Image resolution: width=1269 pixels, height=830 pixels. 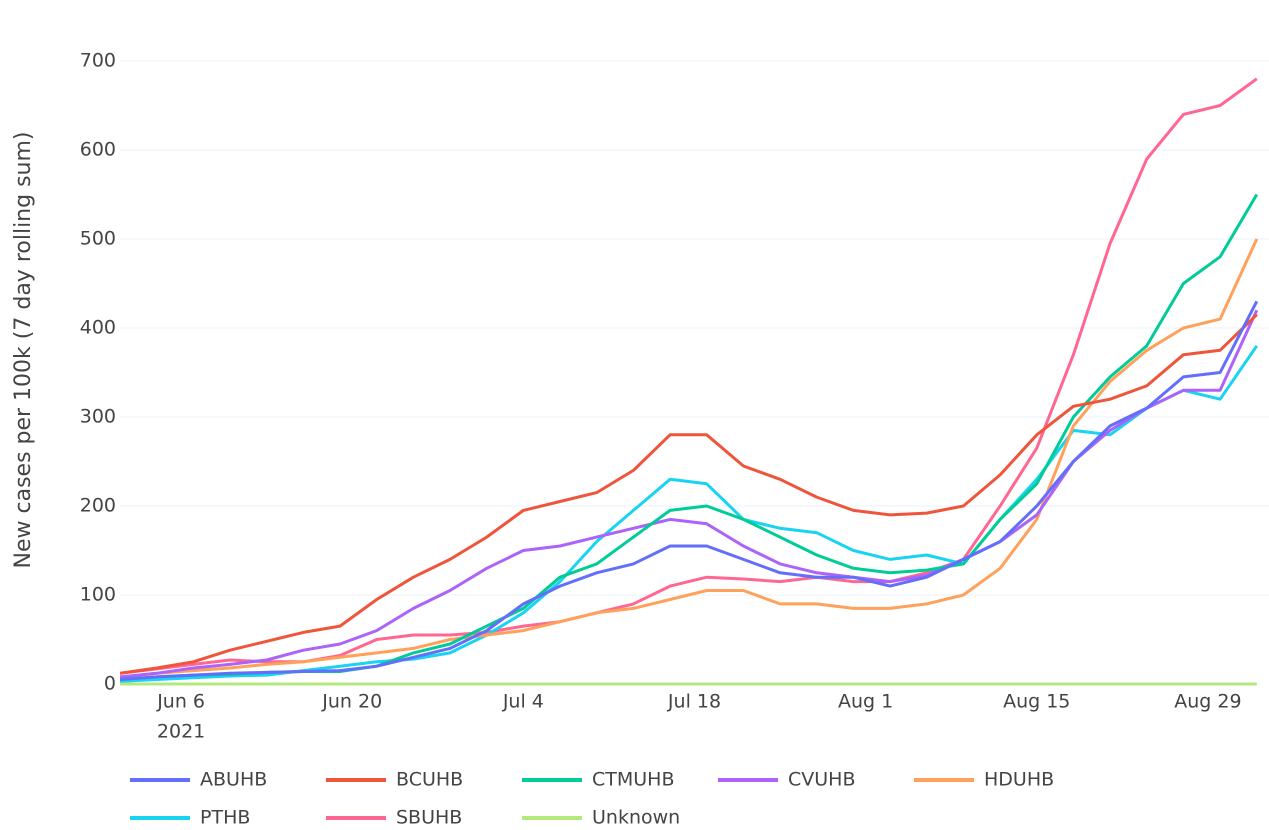 What do you see at coordinates (98, 506) in the screenshot?
I see `y-tick-label: 200` at bounding box center [98, 506].